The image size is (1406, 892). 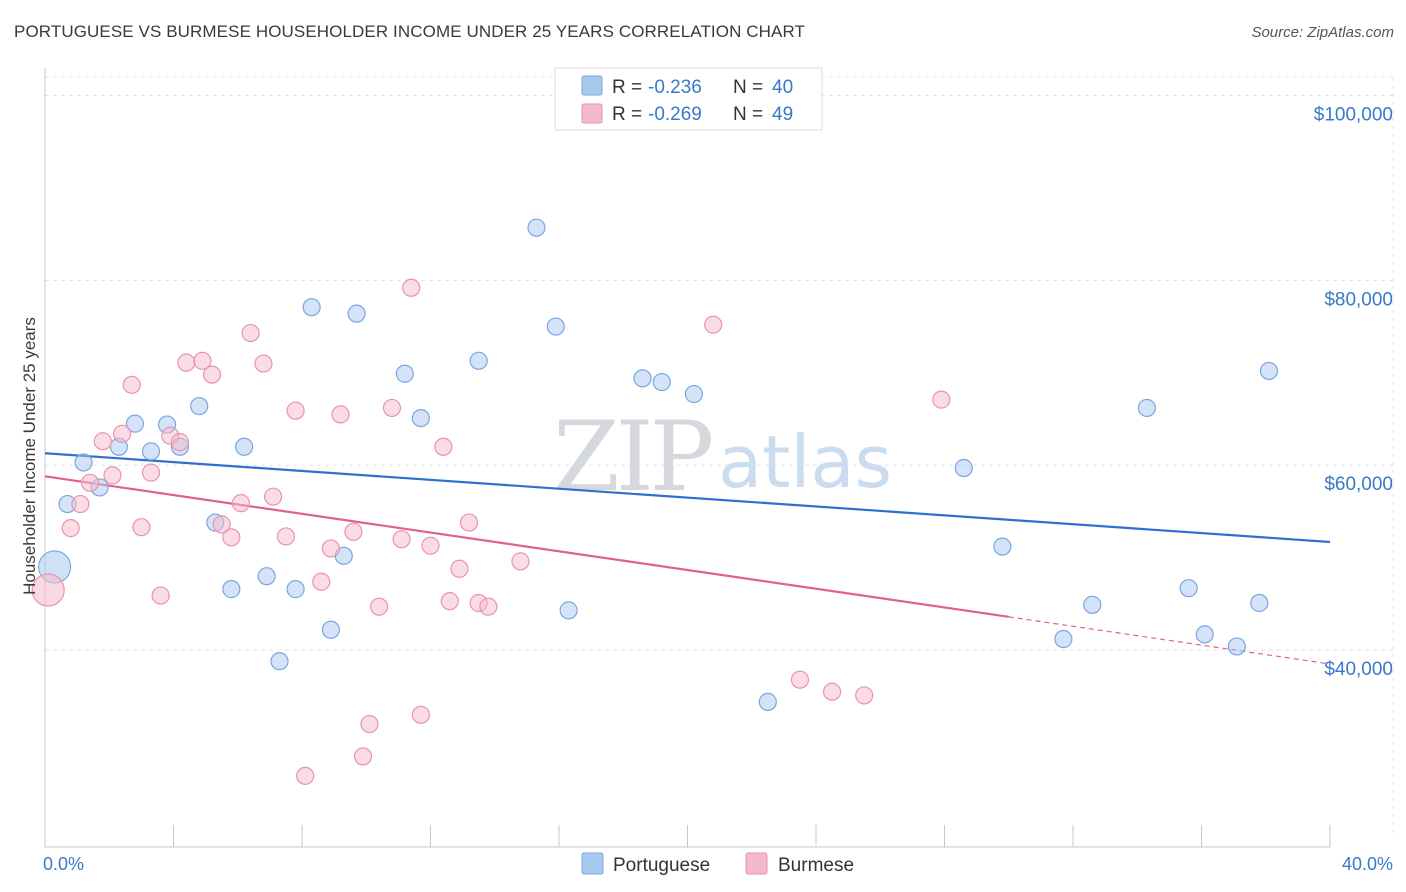 I want to click on legend-swatch-portuguese, so click(x=592, y=85).